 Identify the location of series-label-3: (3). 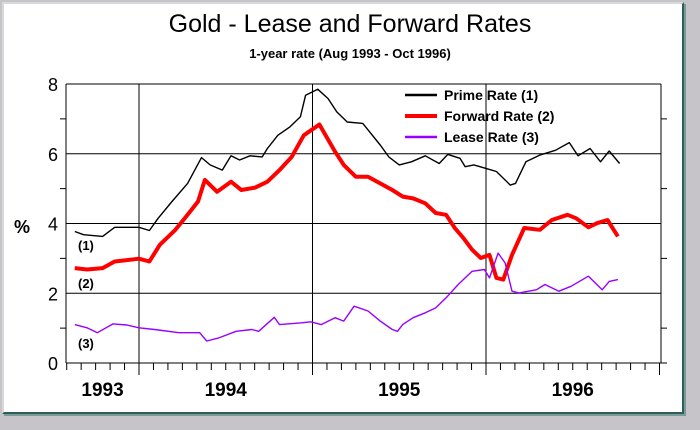
(86, 343).